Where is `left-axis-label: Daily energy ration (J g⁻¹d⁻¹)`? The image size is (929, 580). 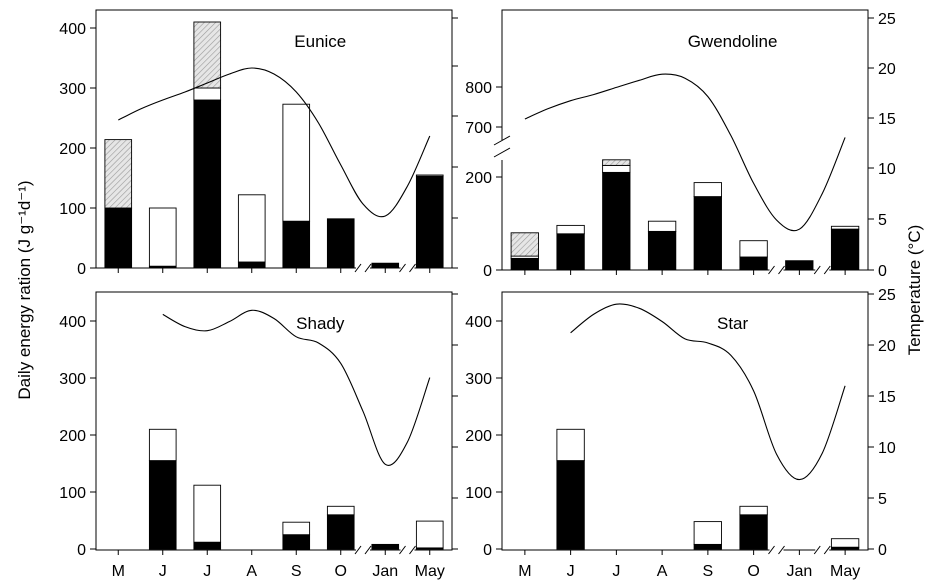
left-axis-label: Daily energy ration (J g⁻¹d⁻¹) is located at coordinates (24, 289).